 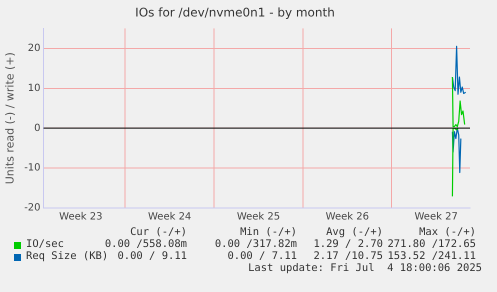 I want to click on text: 271.80 /172.65, so click(x=431, y=244).